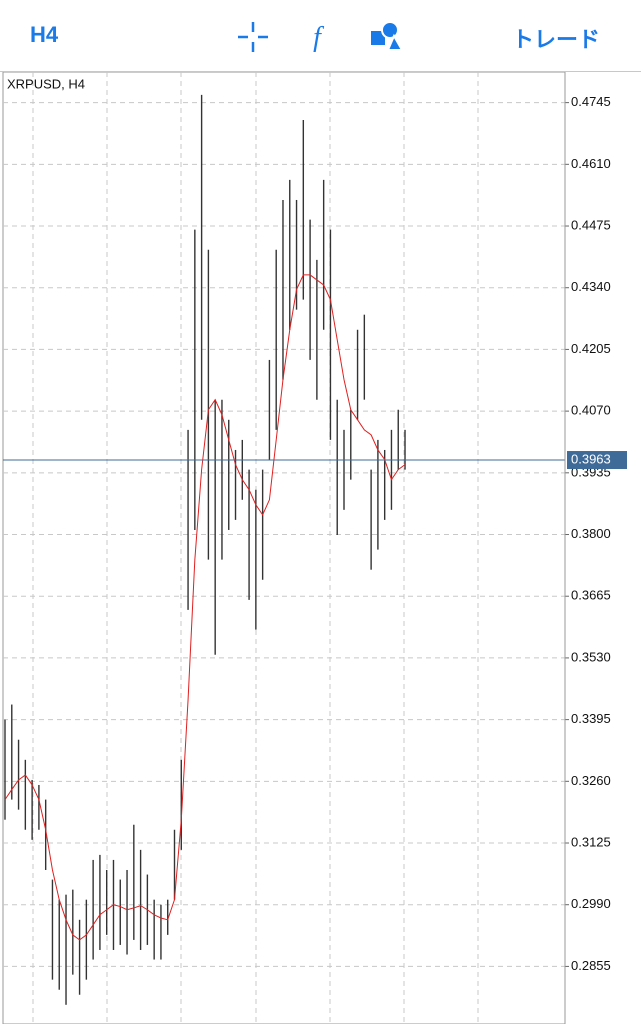 The width and height of the screenshot is (641, 1024). I want to click on y-tick-label: 0.3530, so click(591, 656).